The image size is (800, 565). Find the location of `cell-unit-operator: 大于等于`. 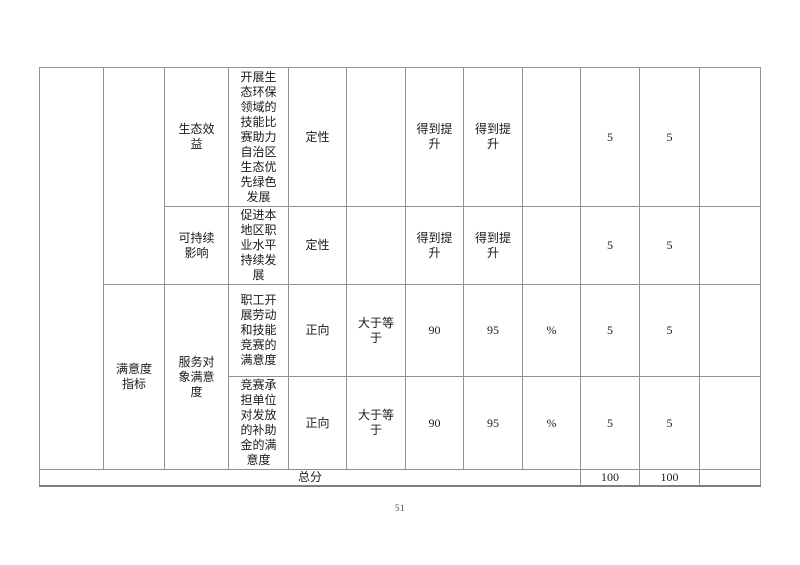

cell-unit-operator: 大于等于 is located at coordinates (376, 423).